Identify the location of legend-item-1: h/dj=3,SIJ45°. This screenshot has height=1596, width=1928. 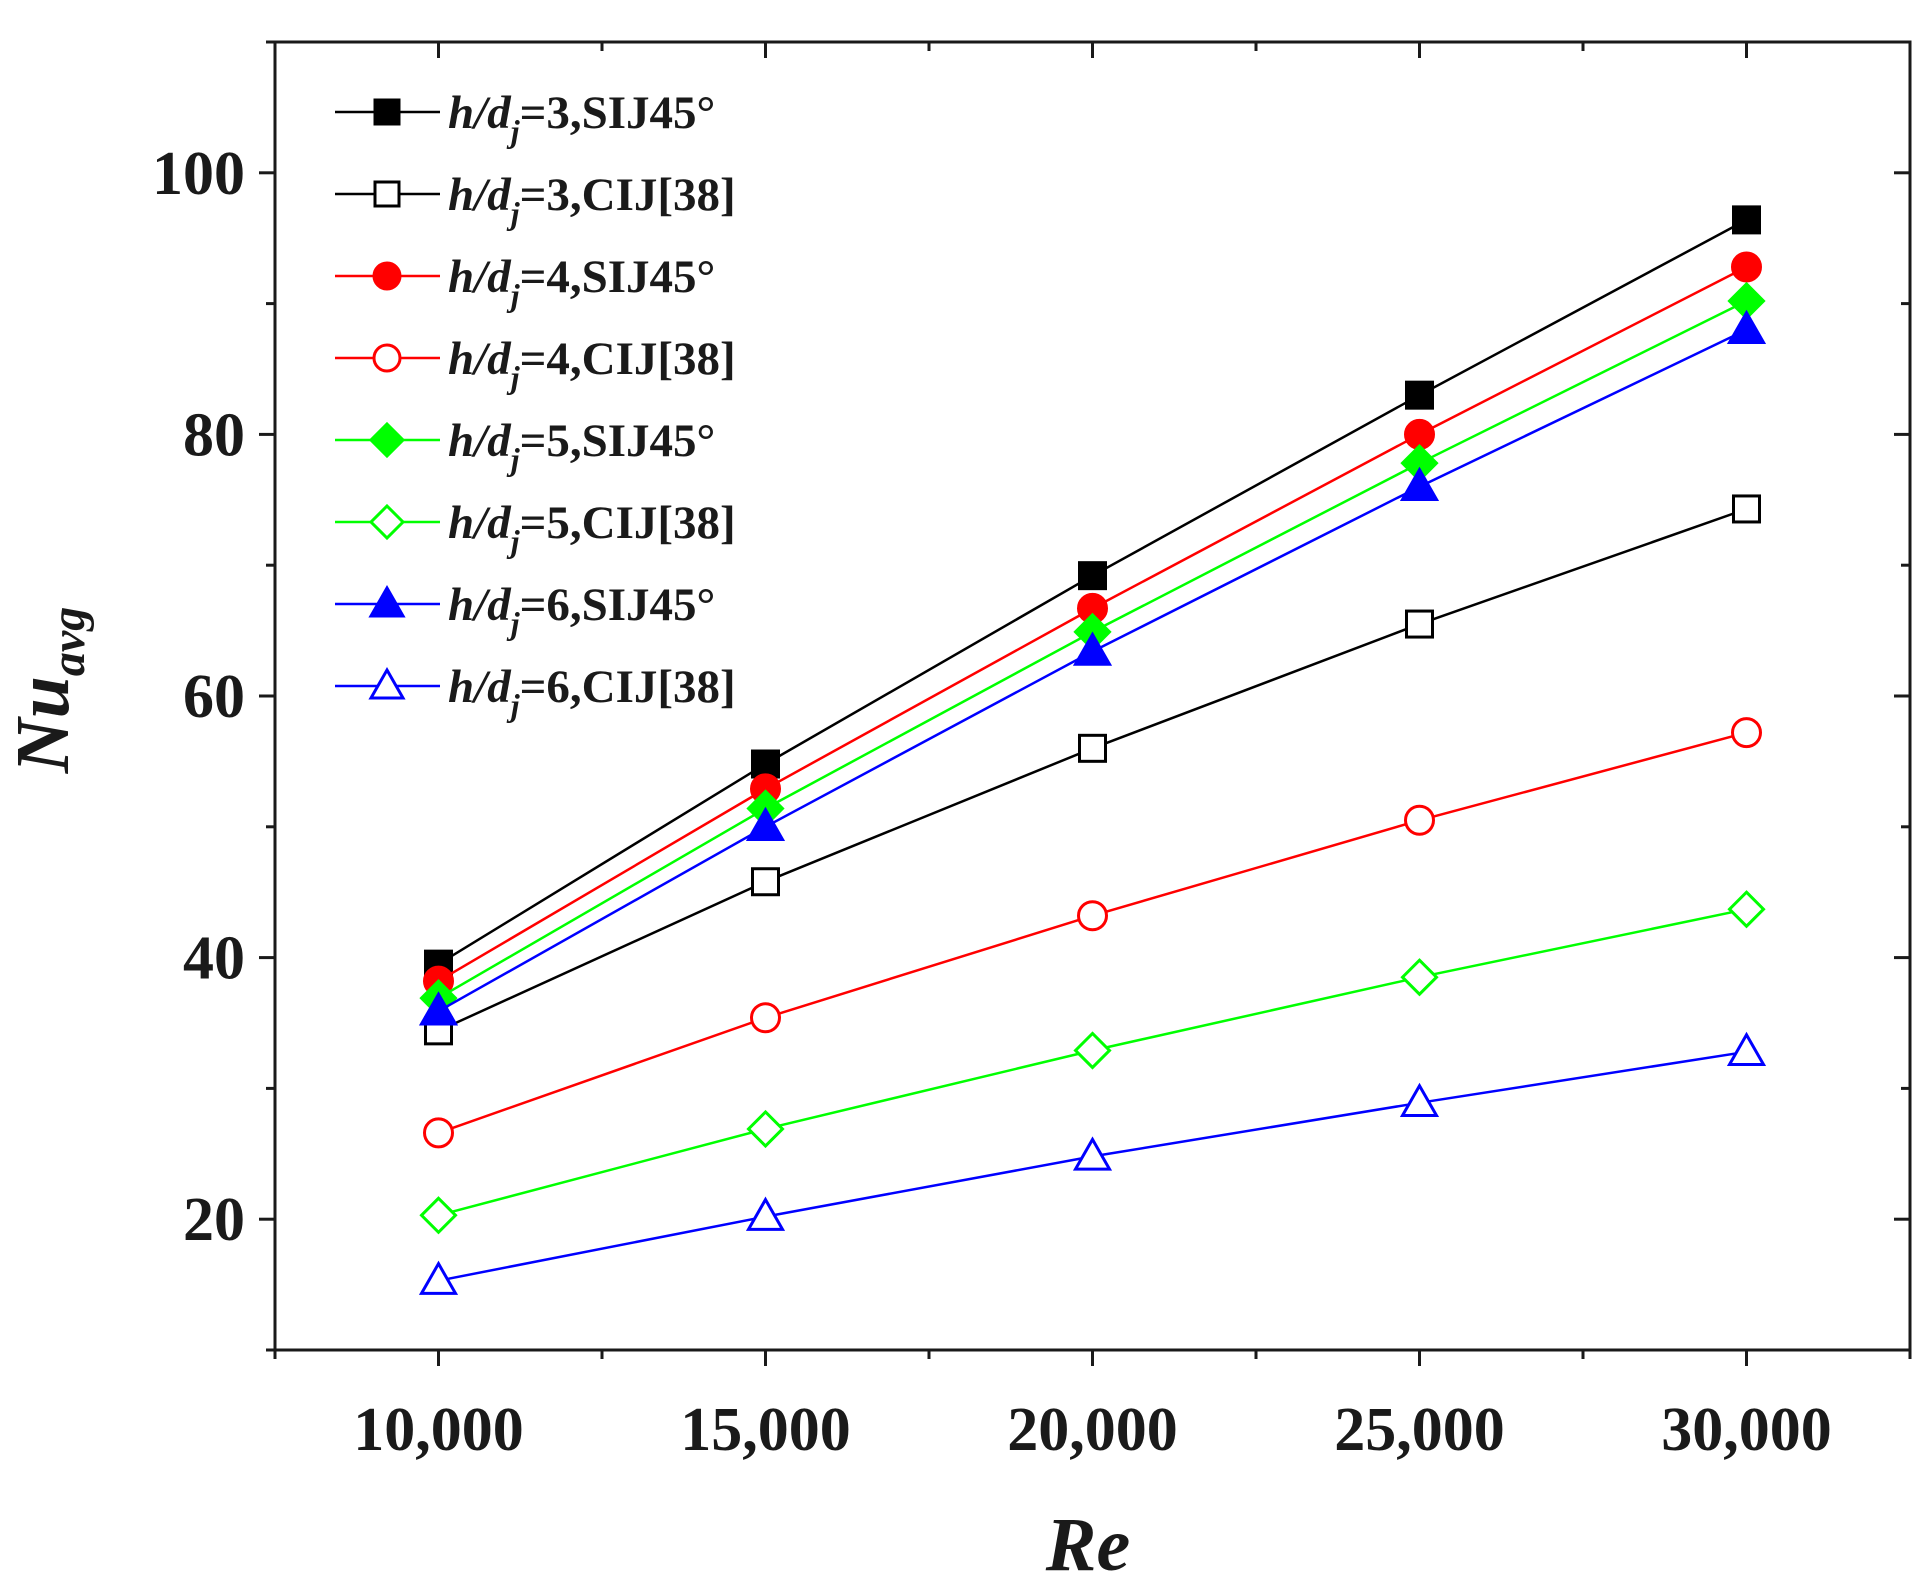
(525, 118).